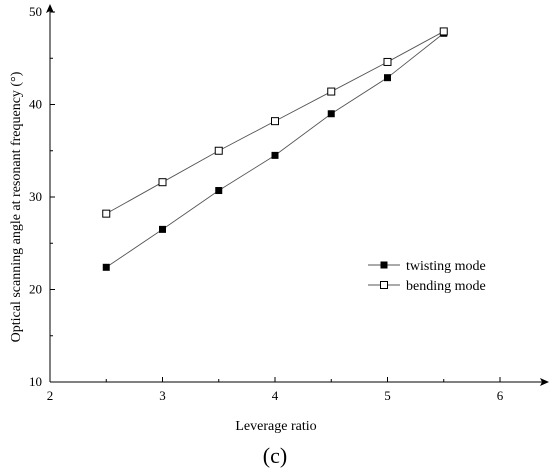 The height and width of the screenshot is (475, 550). What do you see at coordinates (500, 395) in the screenshot?
I see `x-tick-label: 6` at bounding box center [500, 395].